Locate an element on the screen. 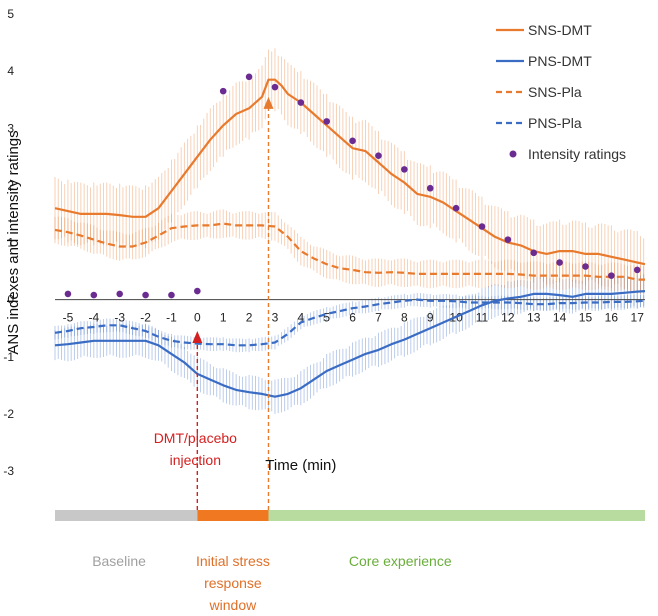 This screenshot has width=658, height=616. x-tick-label: 17 is located at coordinates (638, 318).